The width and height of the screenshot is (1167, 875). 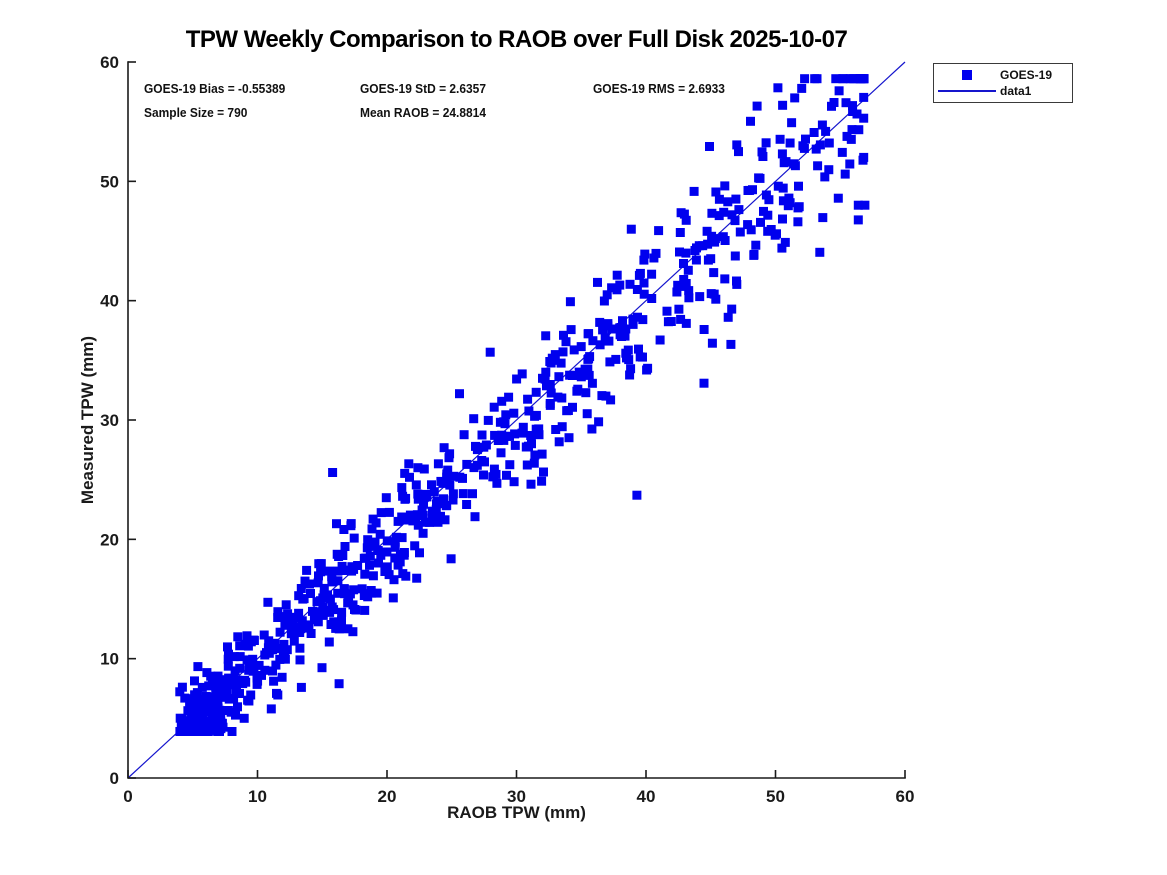 What do you see at coordinates (109, 301) in the screenshot?
I see `y-tick-label: 40` at bounding box center [109, 301].